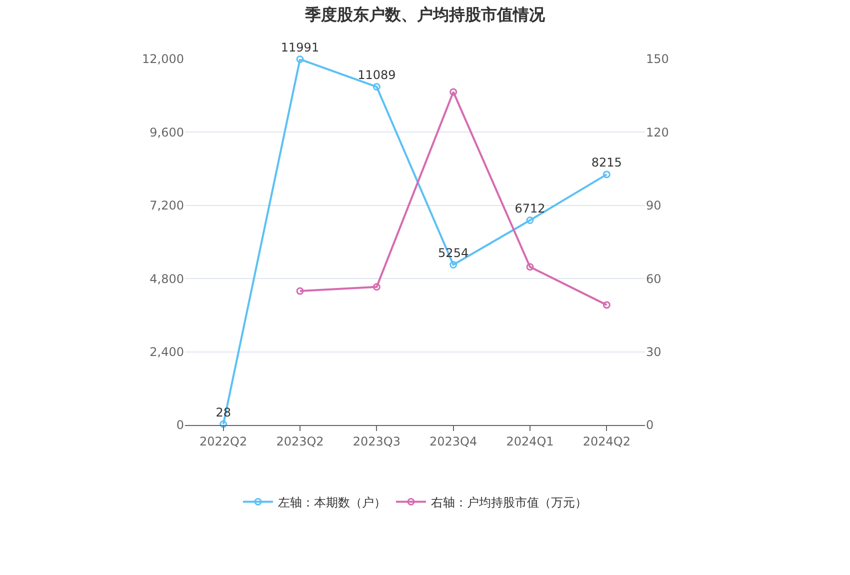 This screenshot has height=575, width=850. I want to click on x-tick-label: 2024Q2, so click(606, 441).